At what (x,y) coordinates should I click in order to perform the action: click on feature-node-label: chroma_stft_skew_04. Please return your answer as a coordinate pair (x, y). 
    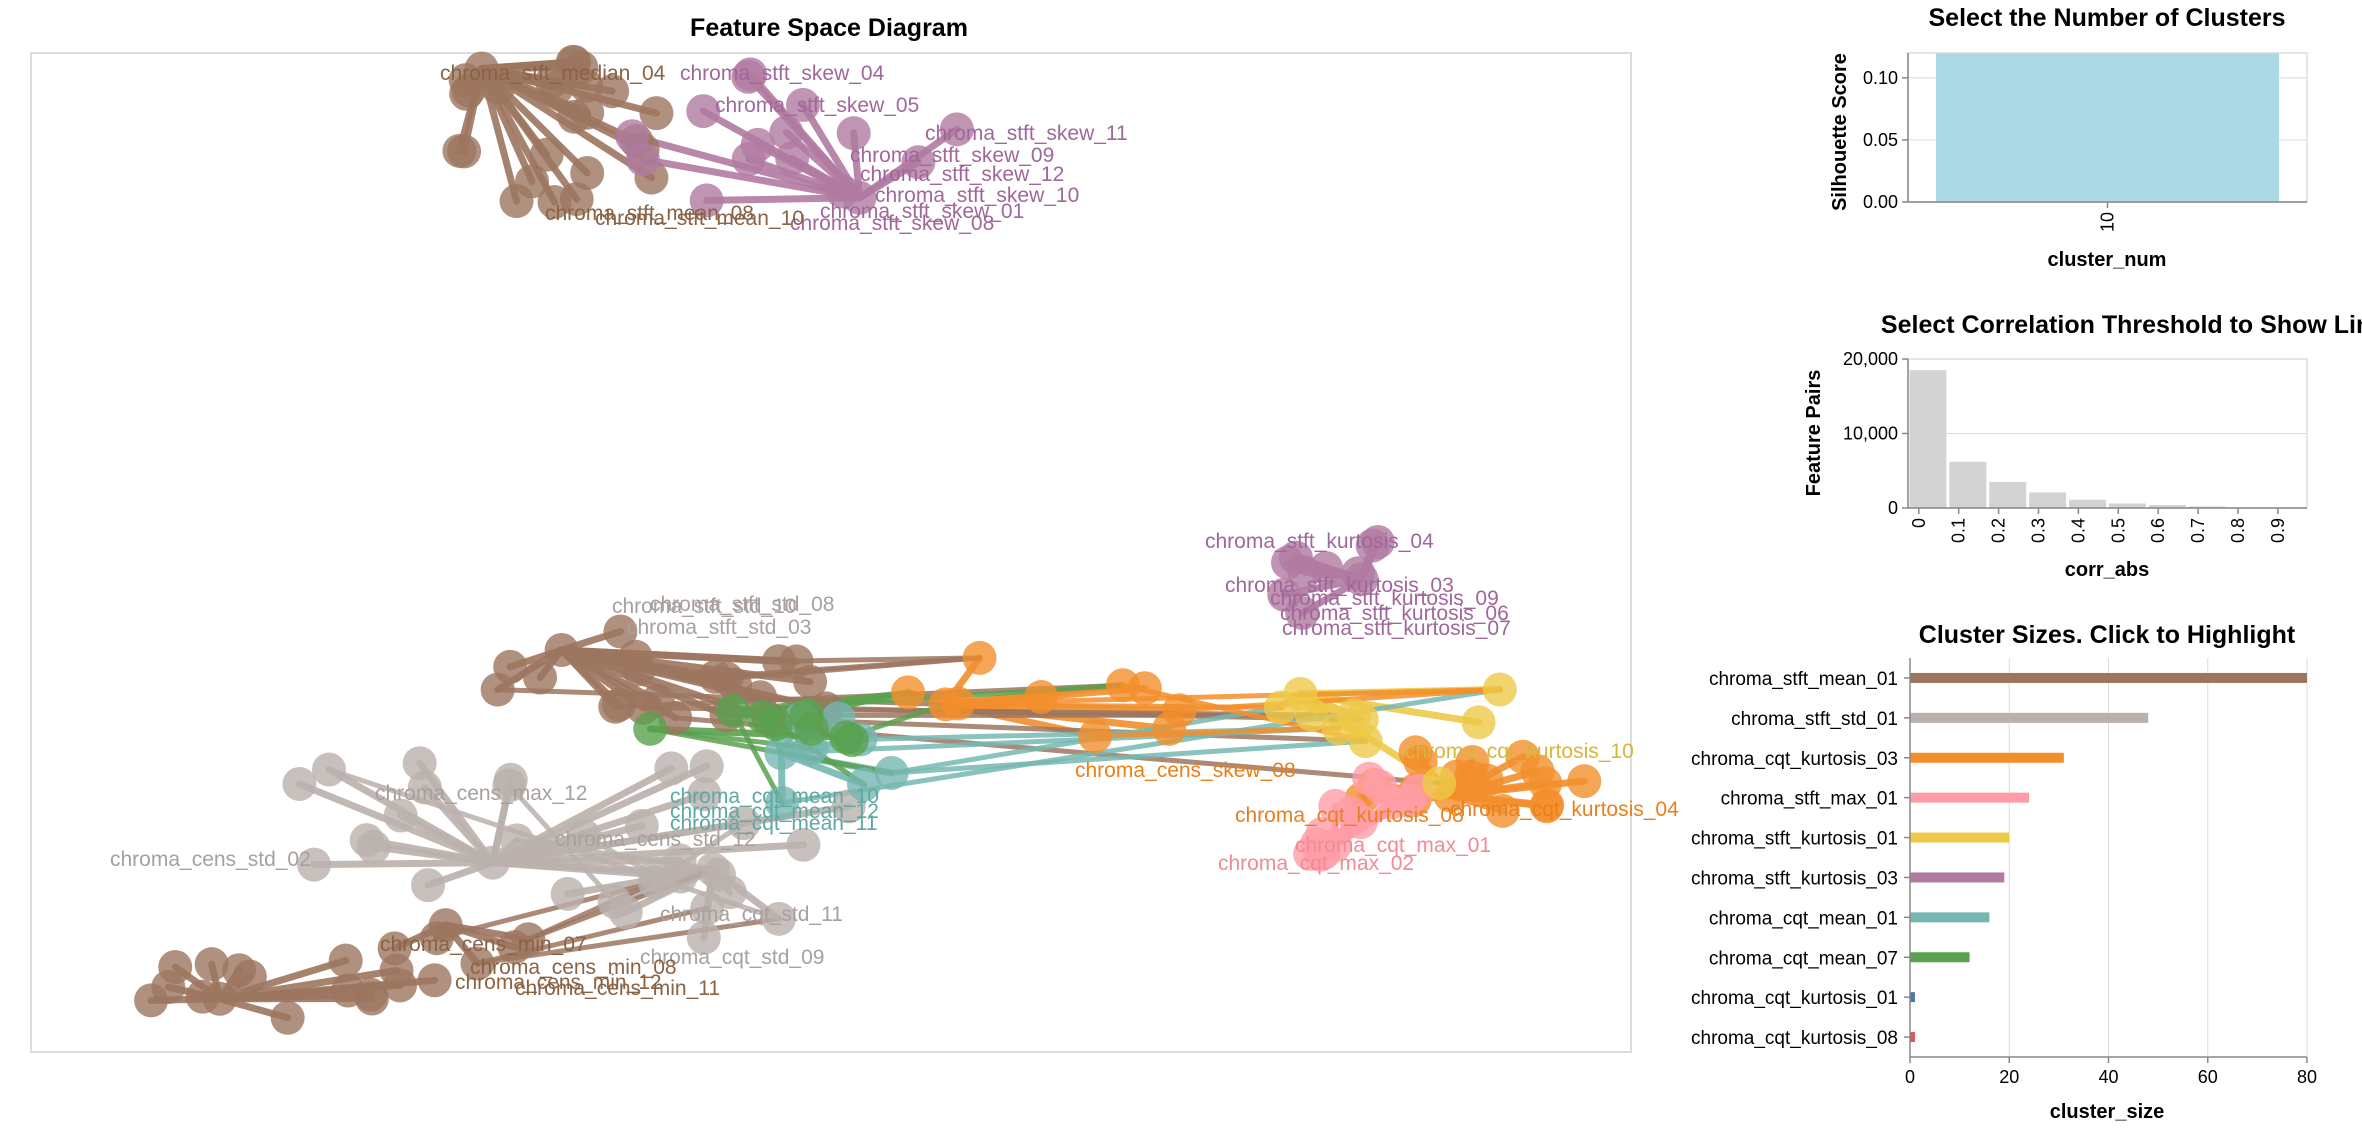
    Looking at the image, I should click on (782, 73).